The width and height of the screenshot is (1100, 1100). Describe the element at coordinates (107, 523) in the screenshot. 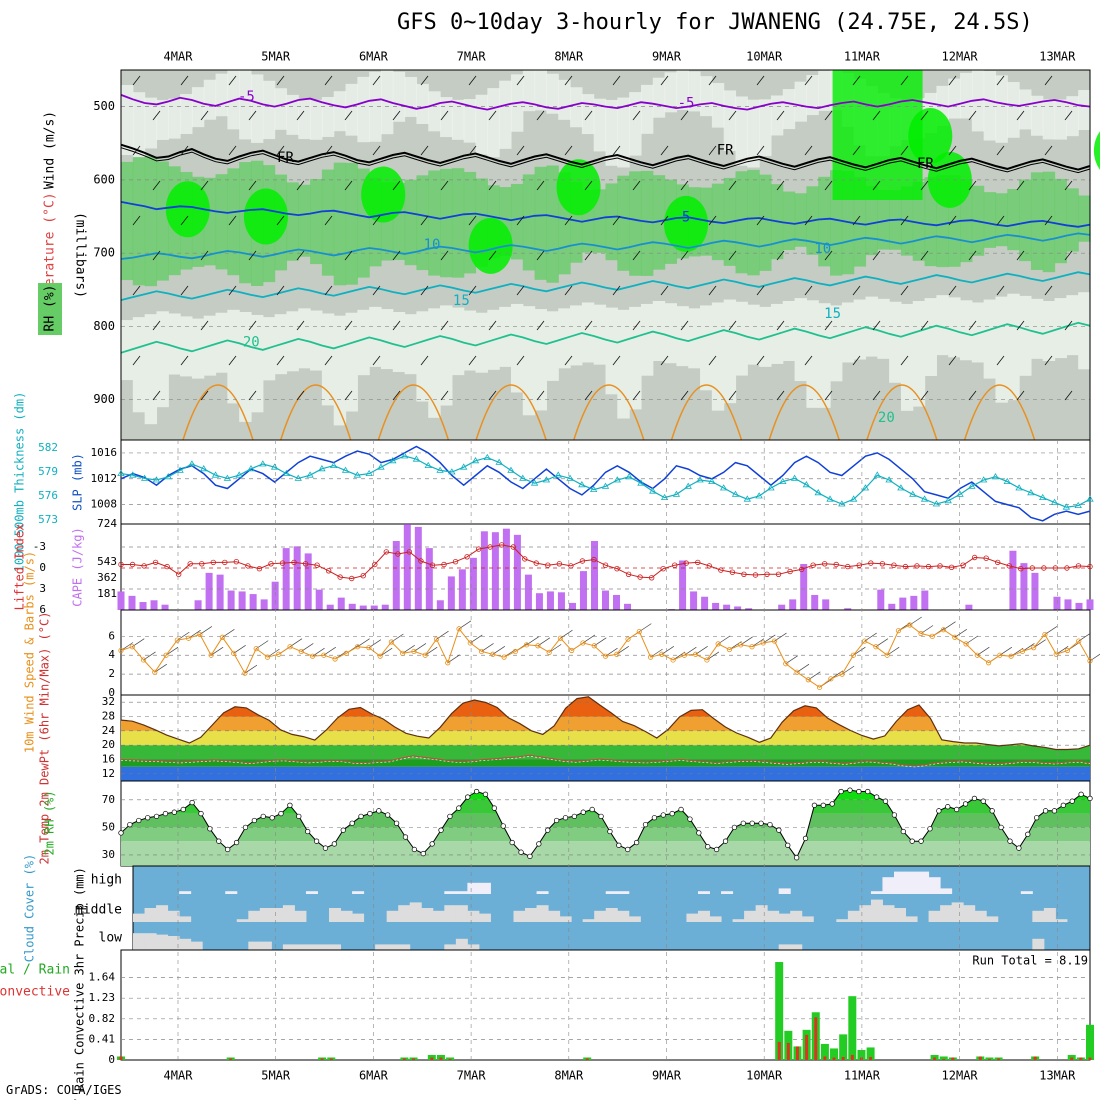

I see `slp-tick: 724` at that location.